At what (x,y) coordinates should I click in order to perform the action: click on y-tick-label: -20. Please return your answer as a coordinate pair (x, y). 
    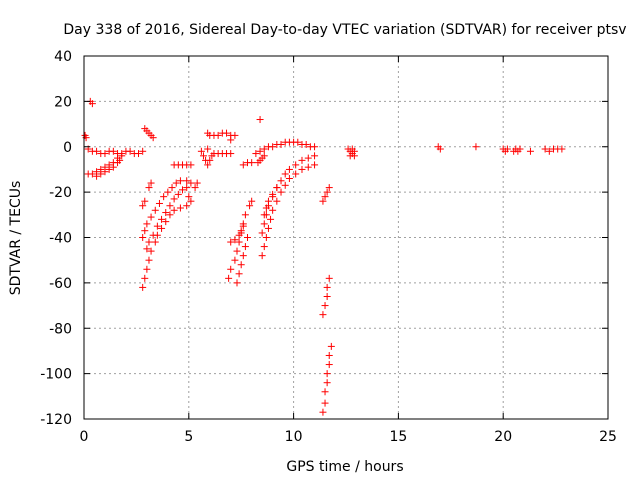
    Looking at the image, I should click on (60, 193).